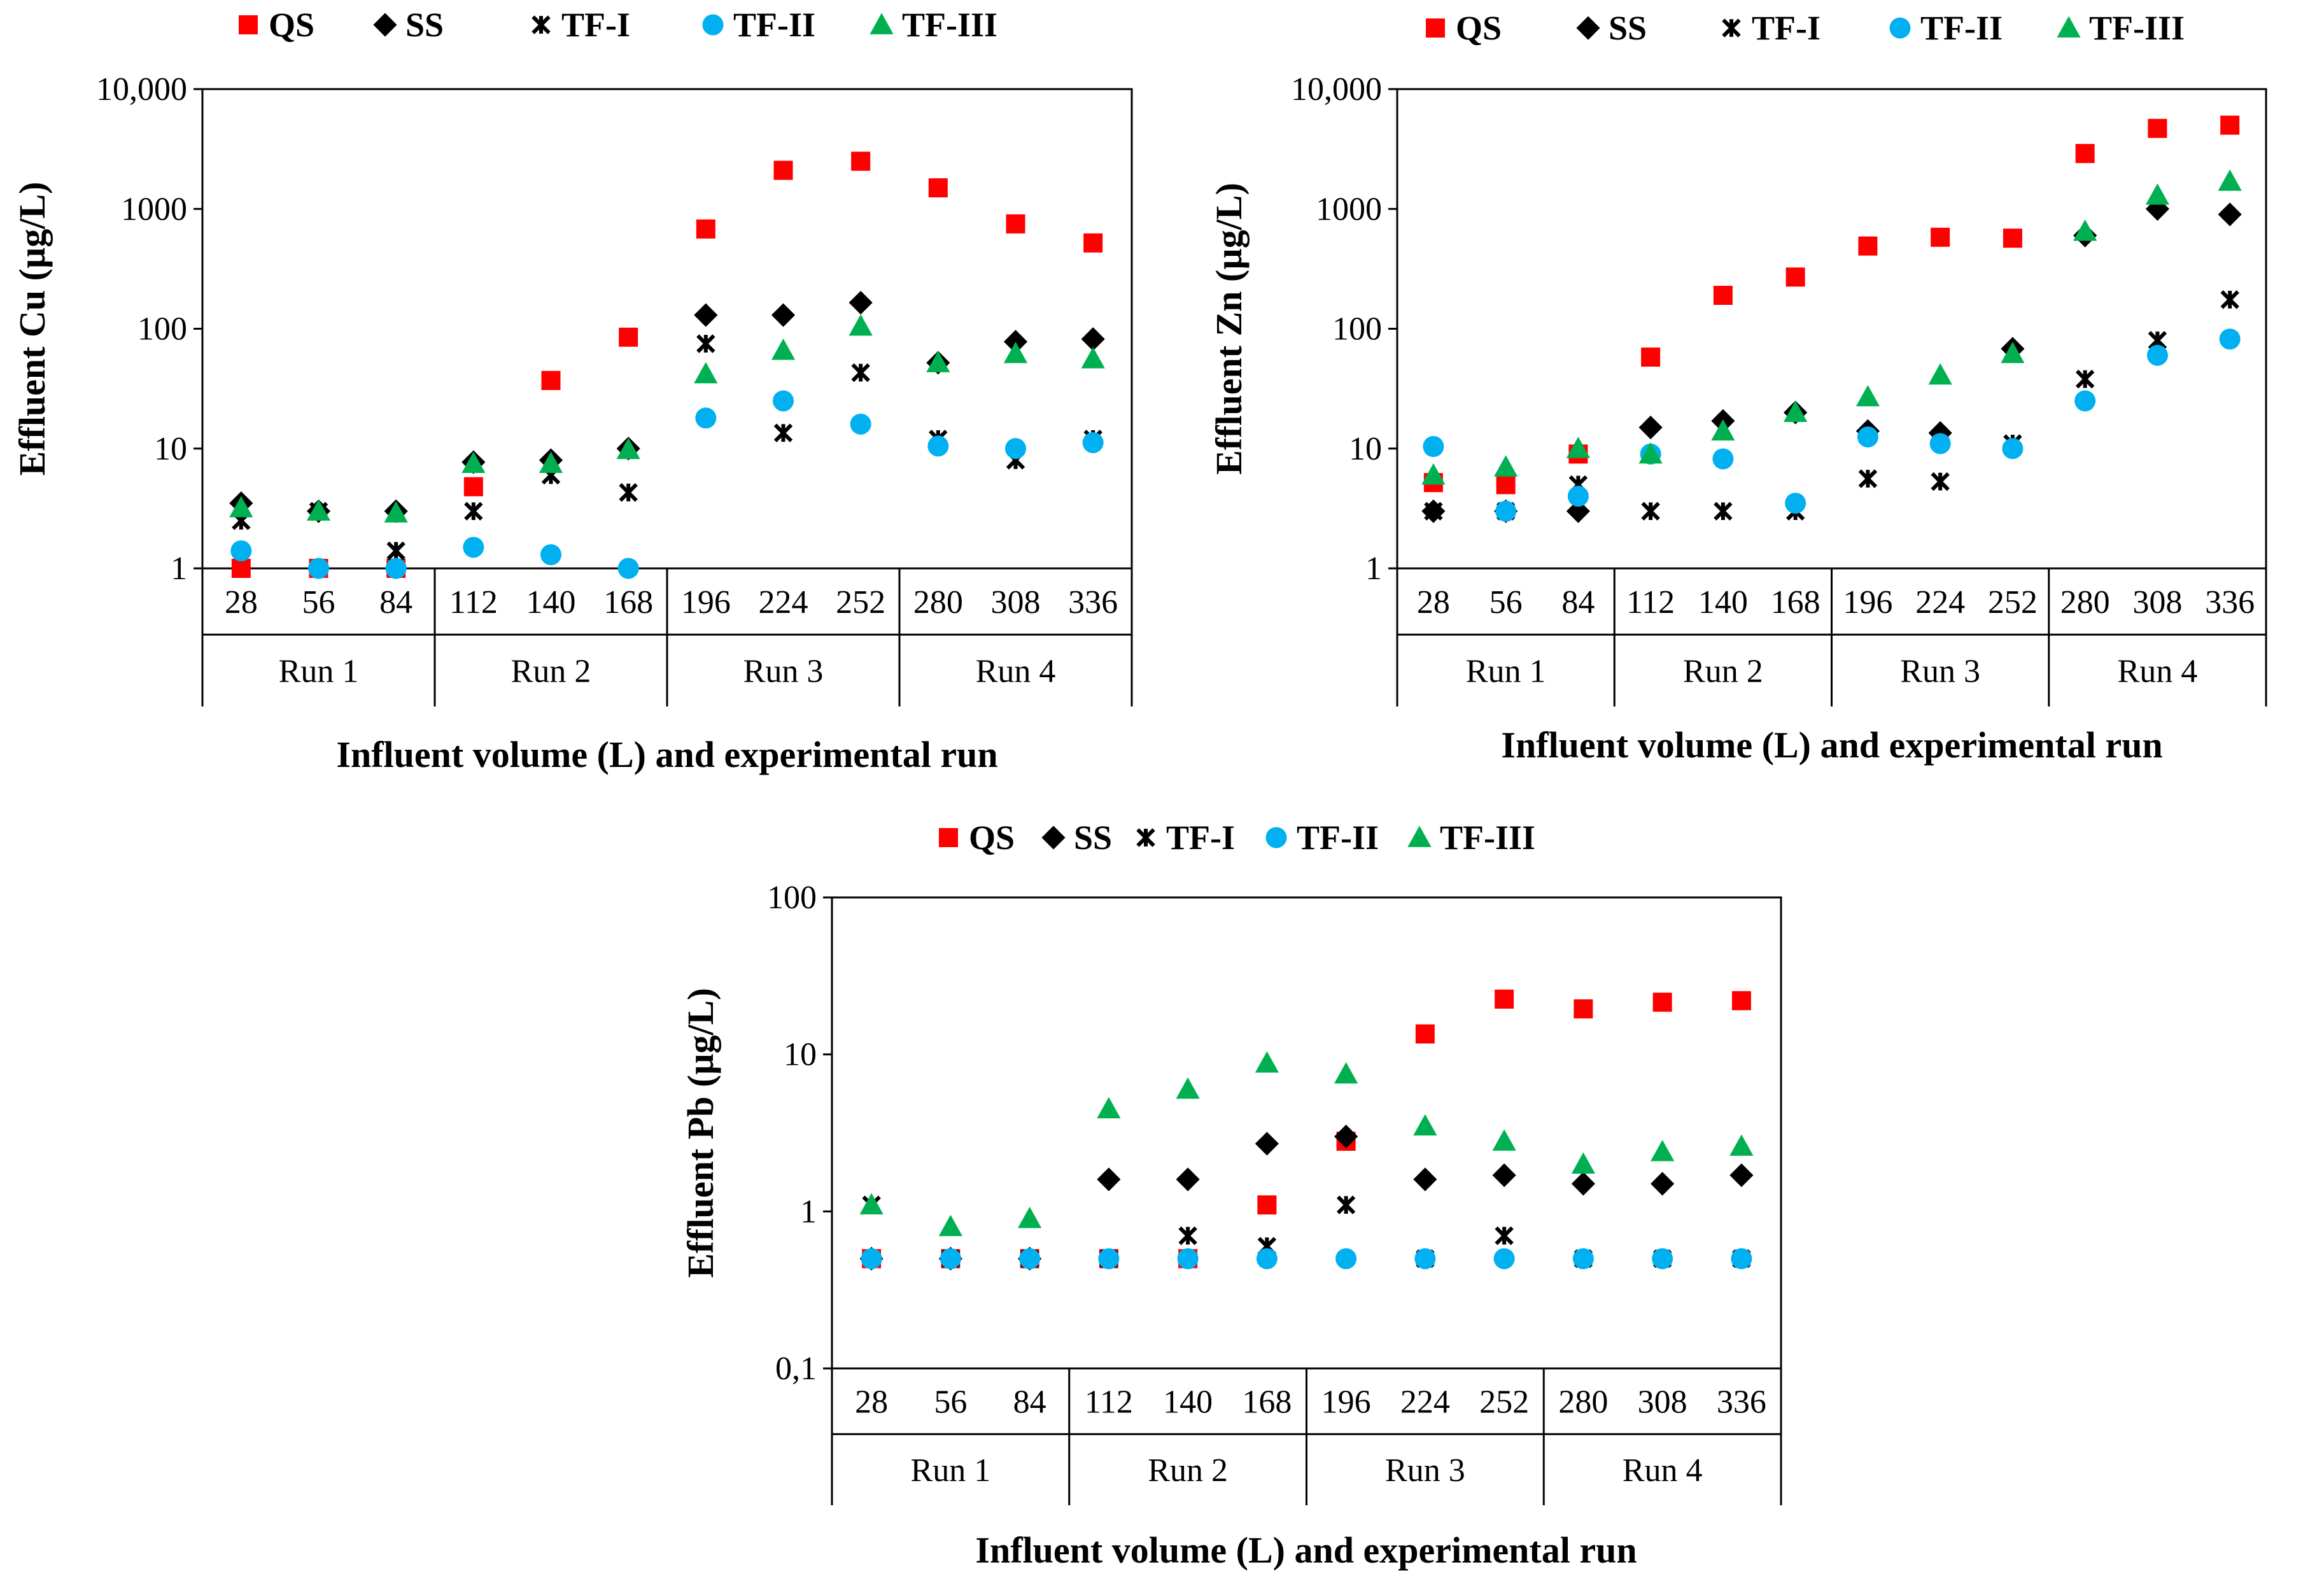  What do you see at coordinates (1940, 602) in the screenshot?
I see `x-tick-label: 224` at bounding box center [1940, 602].